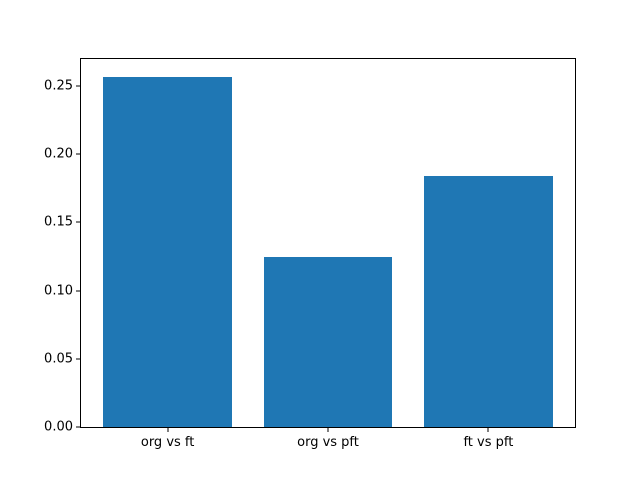 The height and width of the screenshot is (480, 640). What do you see at coordinates (58, 86) in the screenshot?
I see `y-tick-label: 0.25` at bounding box center [58, 86].